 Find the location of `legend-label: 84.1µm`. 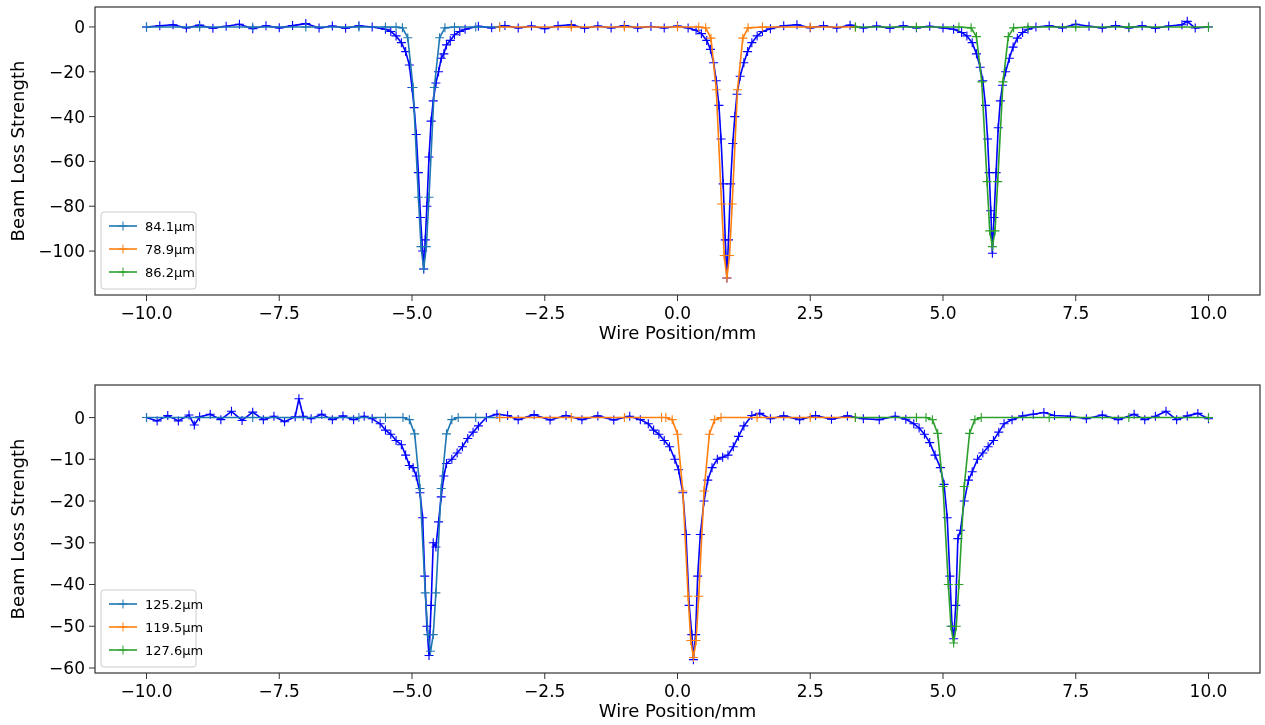

legend-label: 84.1µm is located at coordinates (170, 226).